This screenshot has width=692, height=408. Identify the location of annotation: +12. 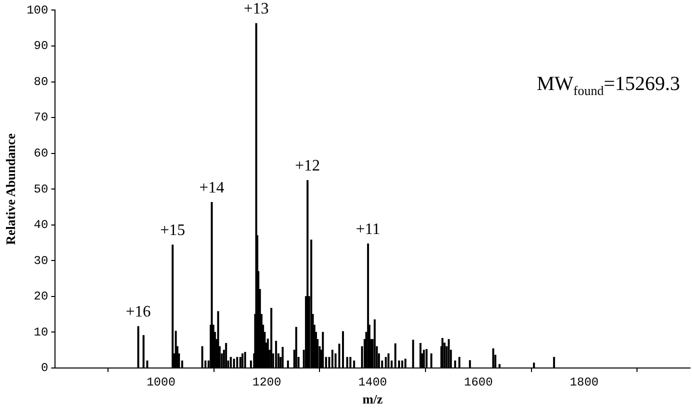
(307, 166).